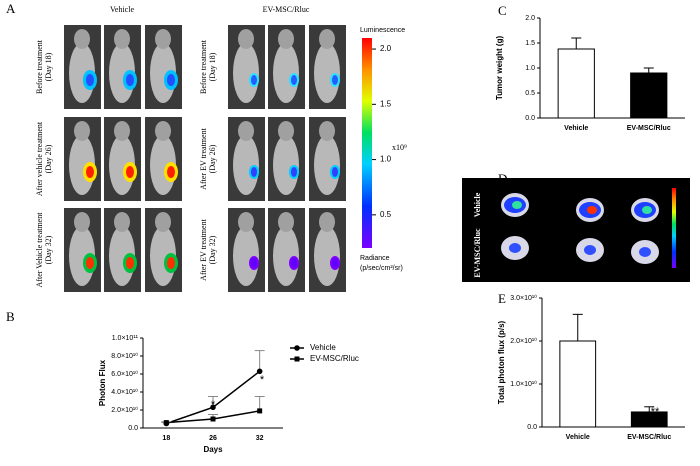  Describe the element at coordinates (399, 147) in the screenshot. I see `colorbar-unit: x10⁹` at that location.